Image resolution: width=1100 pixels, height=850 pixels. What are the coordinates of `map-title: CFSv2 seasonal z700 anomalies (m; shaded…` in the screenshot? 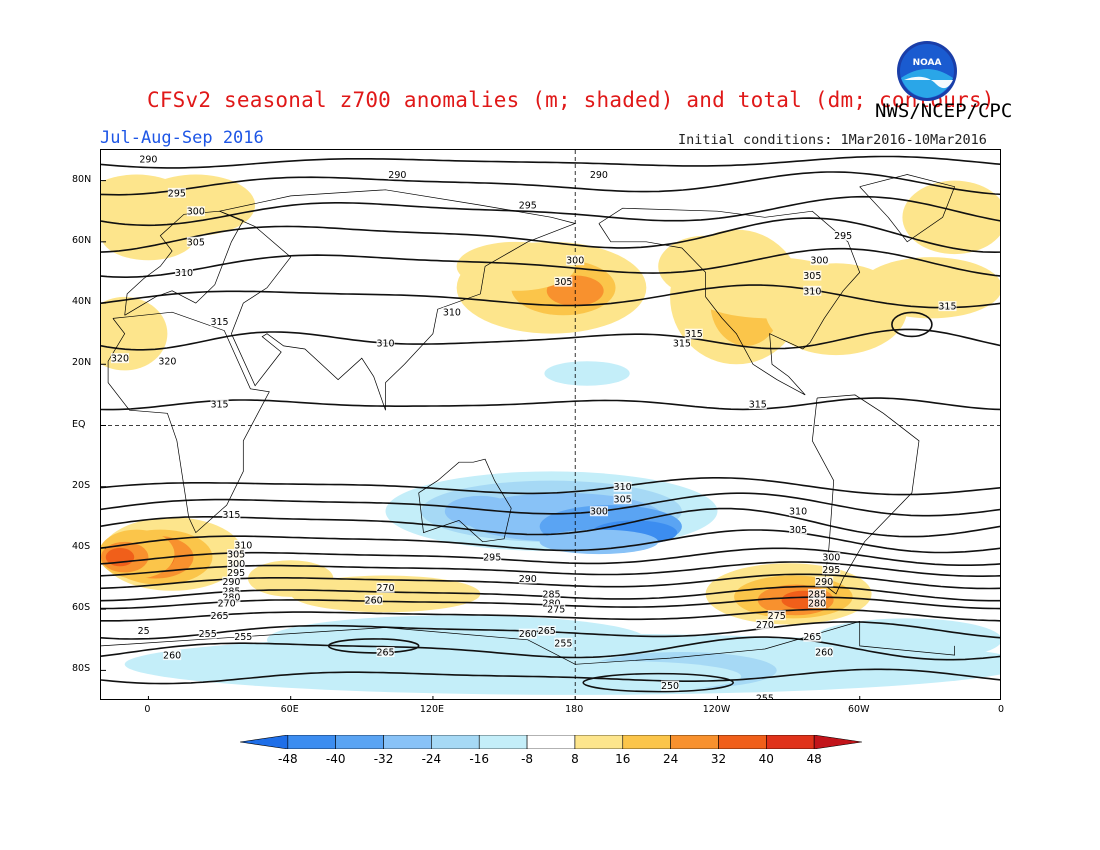 It's located at (571, 100).